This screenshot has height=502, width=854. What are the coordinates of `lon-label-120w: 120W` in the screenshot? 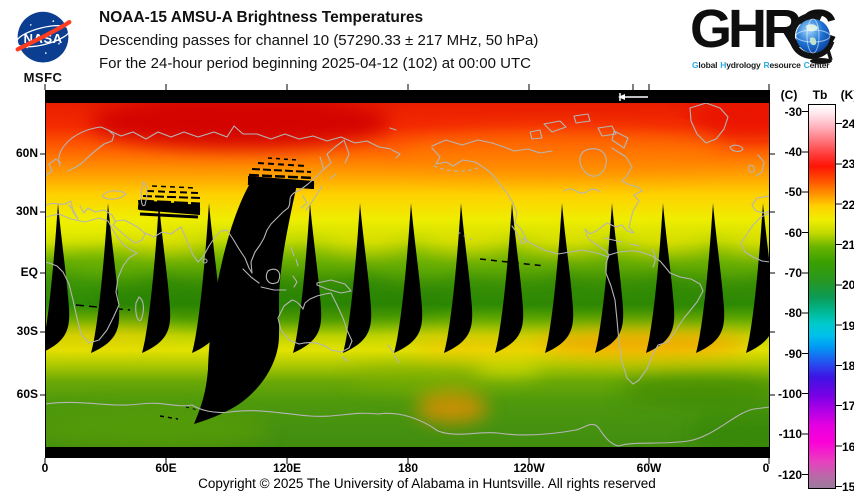 It's located at (529, 468).